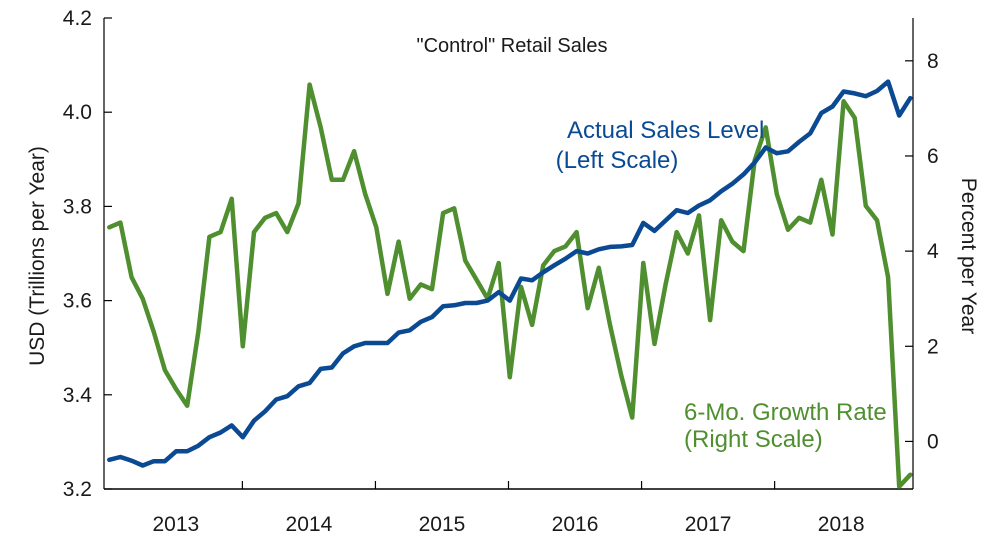  I want to click on left-tick-label: 4.2, so click(77, 18).